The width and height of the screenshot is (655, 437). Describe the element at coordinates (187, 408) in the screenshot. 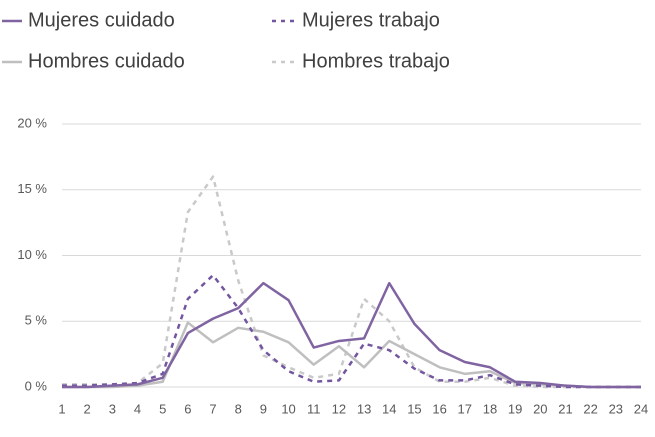

I see `x-tick-label: 6` at that location.